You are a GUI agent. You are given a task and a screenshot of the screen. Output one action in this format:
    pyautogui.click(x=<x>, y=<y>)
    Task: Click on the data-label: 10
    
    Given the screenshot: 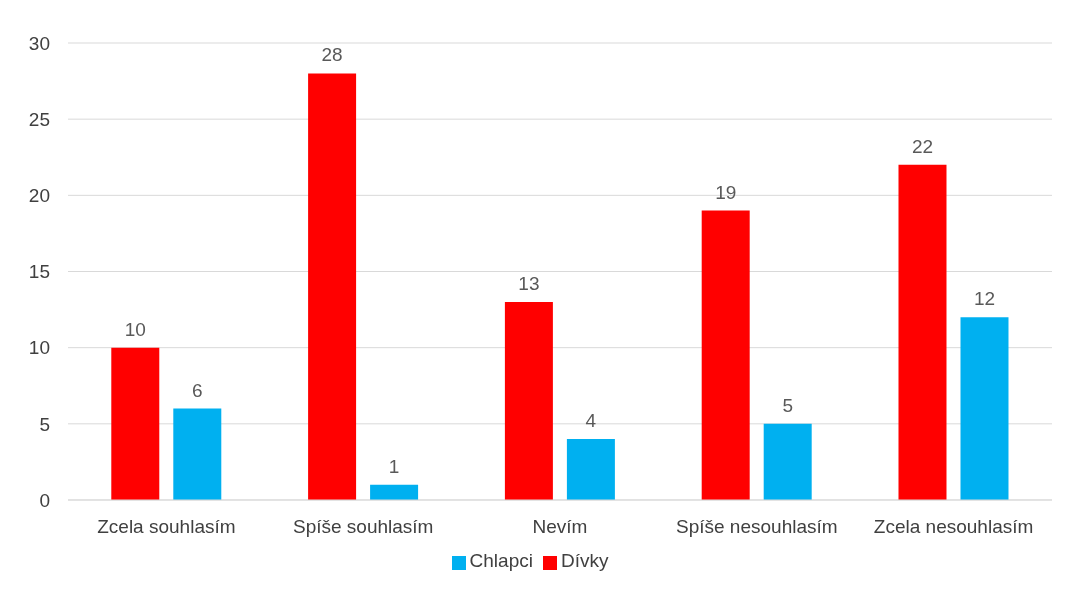 What is the action you would take?
    pyautogui.click(x=135, y=329)
    